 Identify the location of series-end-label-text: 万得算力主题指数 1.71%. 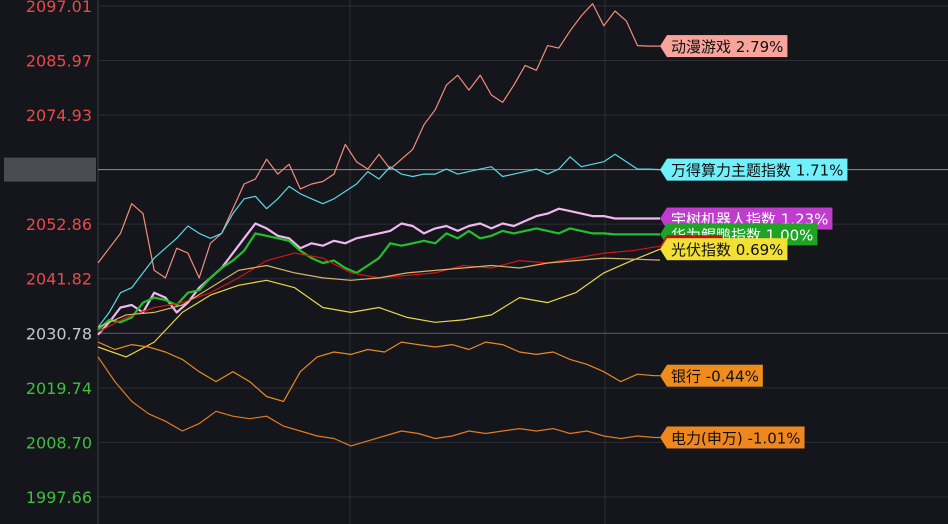
(757, 171).